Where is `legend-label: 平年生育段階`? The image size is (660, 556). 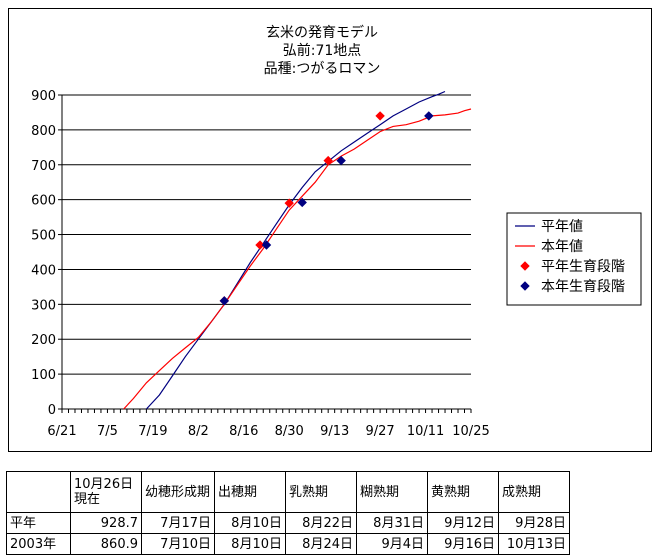
legend-label: 平年生育段階 is located at coordinates (583, 267).